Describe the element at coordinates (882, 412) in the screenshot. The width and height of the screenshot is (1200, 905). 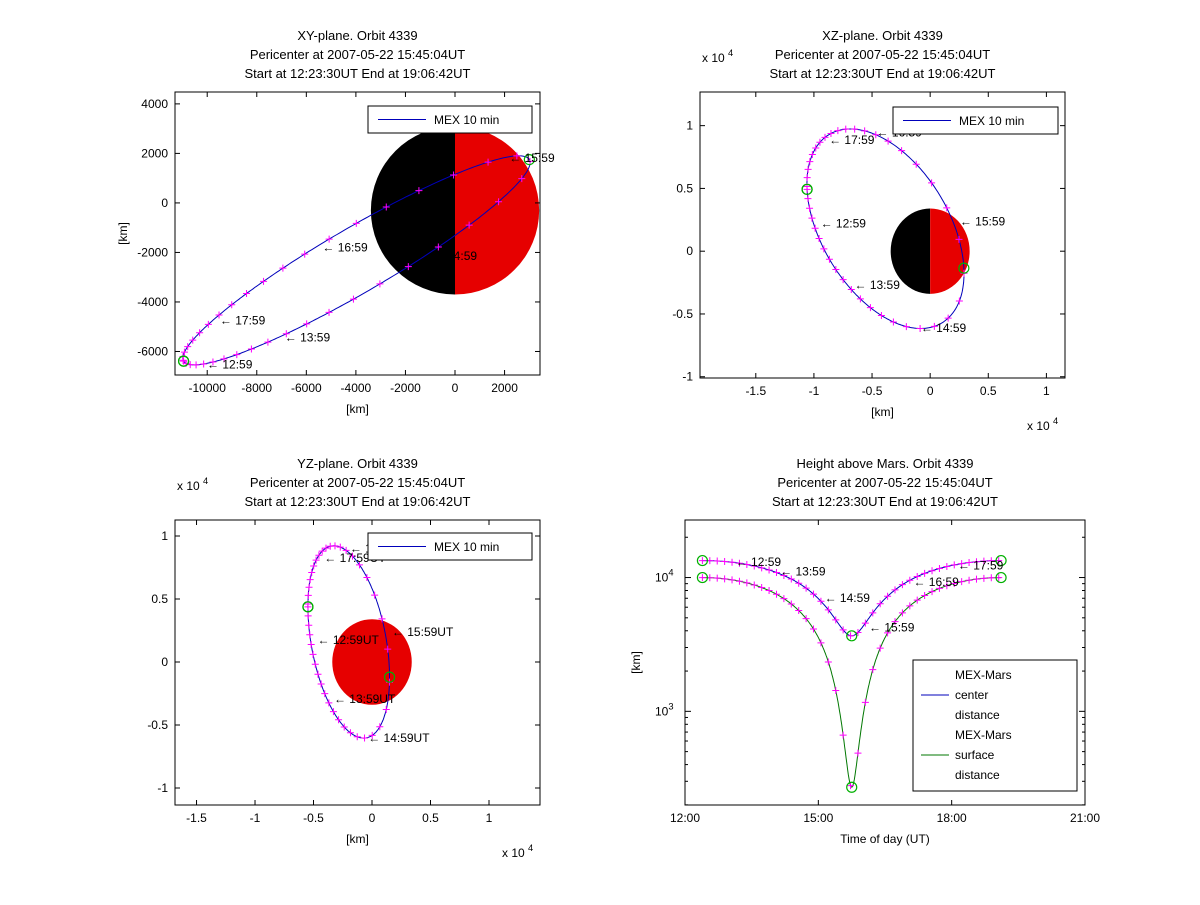
I see `x-axis-label: [km]` at that location.